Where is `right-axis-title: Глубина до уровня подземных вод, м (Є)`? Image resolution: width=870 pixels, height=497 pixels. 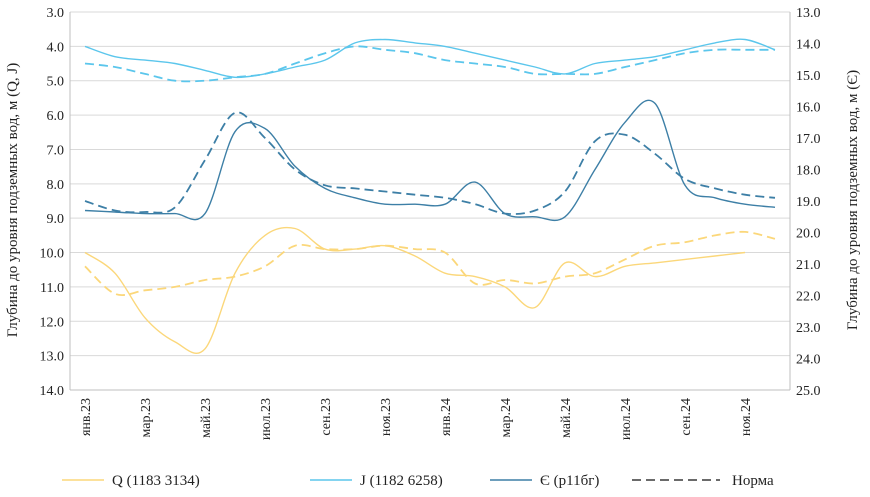 right-axis-title: Глубина до уровня подземных вод, м (Є) is located at coordinates (853, 200).